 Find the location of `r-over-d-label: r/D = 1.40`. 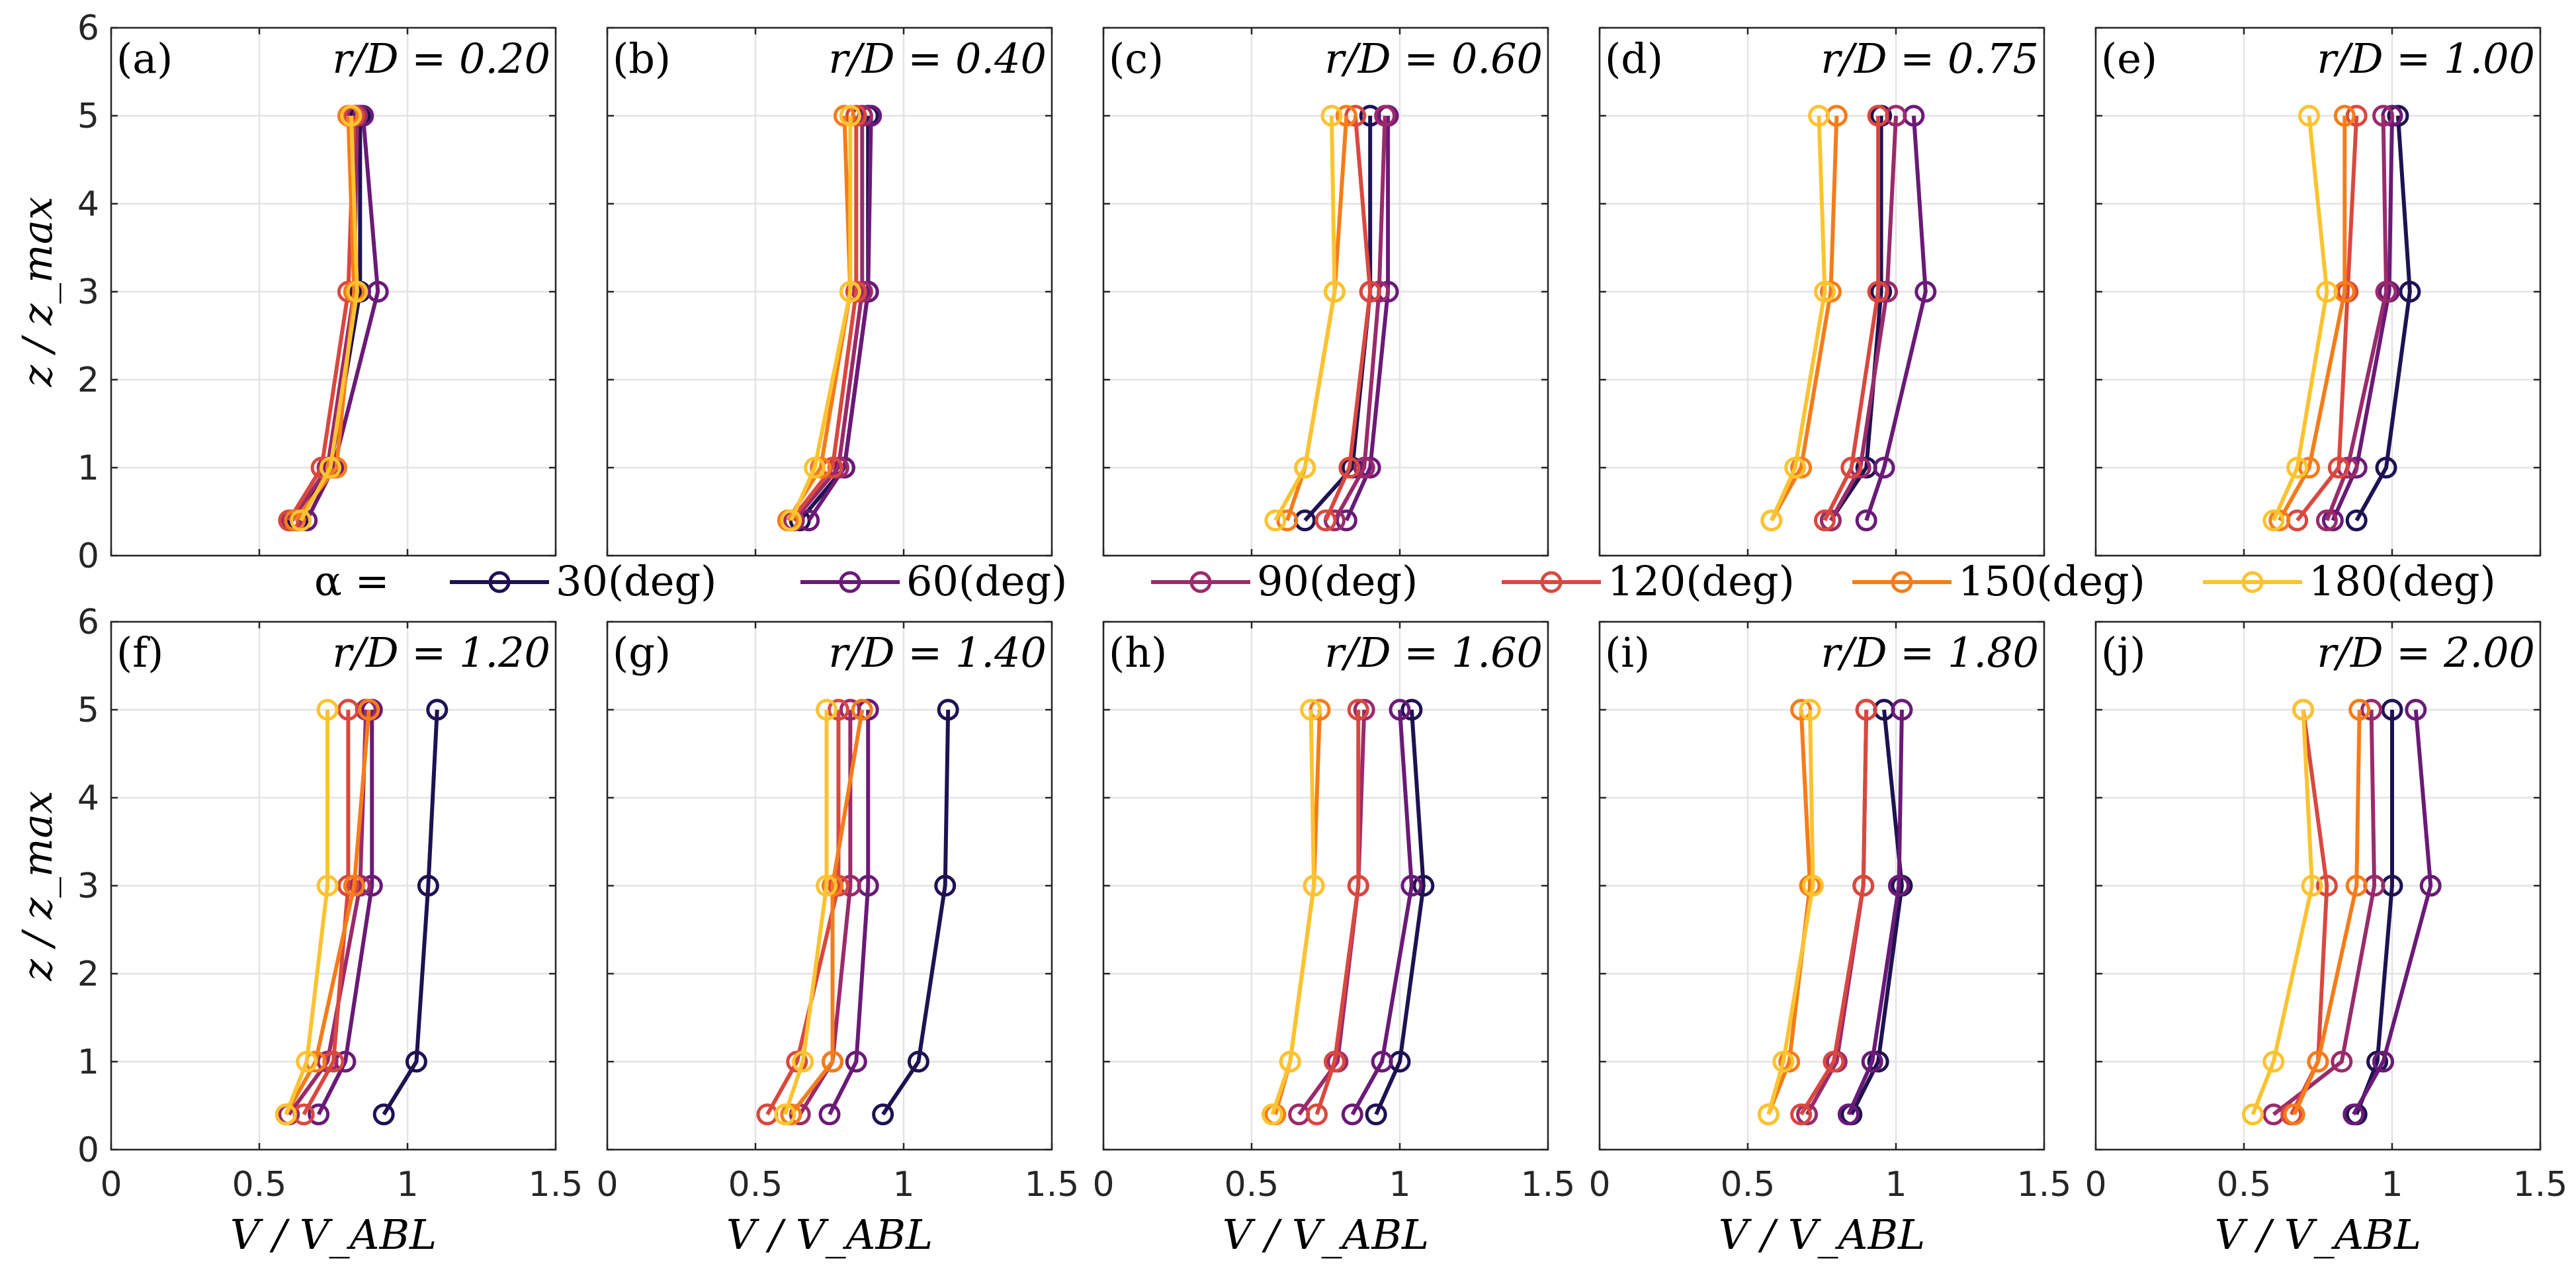

r-over-d-label: r/D = 1.40 is located at coordinates (937, 652).